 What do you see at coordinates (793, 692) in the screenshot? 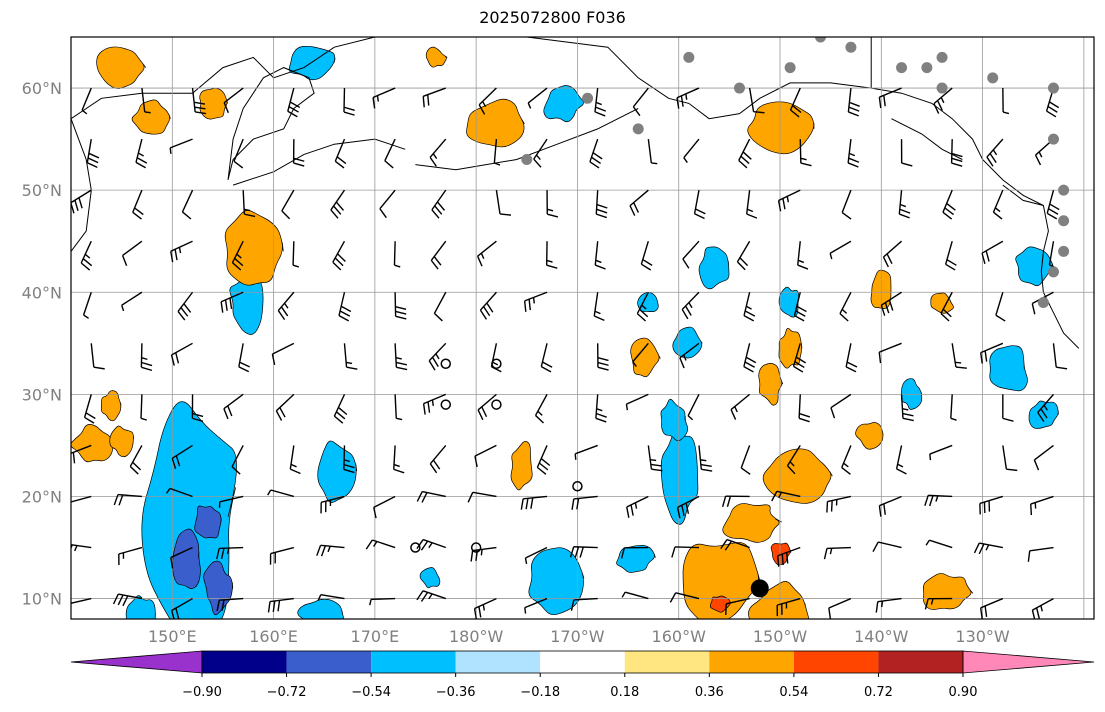
I see `colorbar-level-label: 0.54` at bounding box center [793, 692].